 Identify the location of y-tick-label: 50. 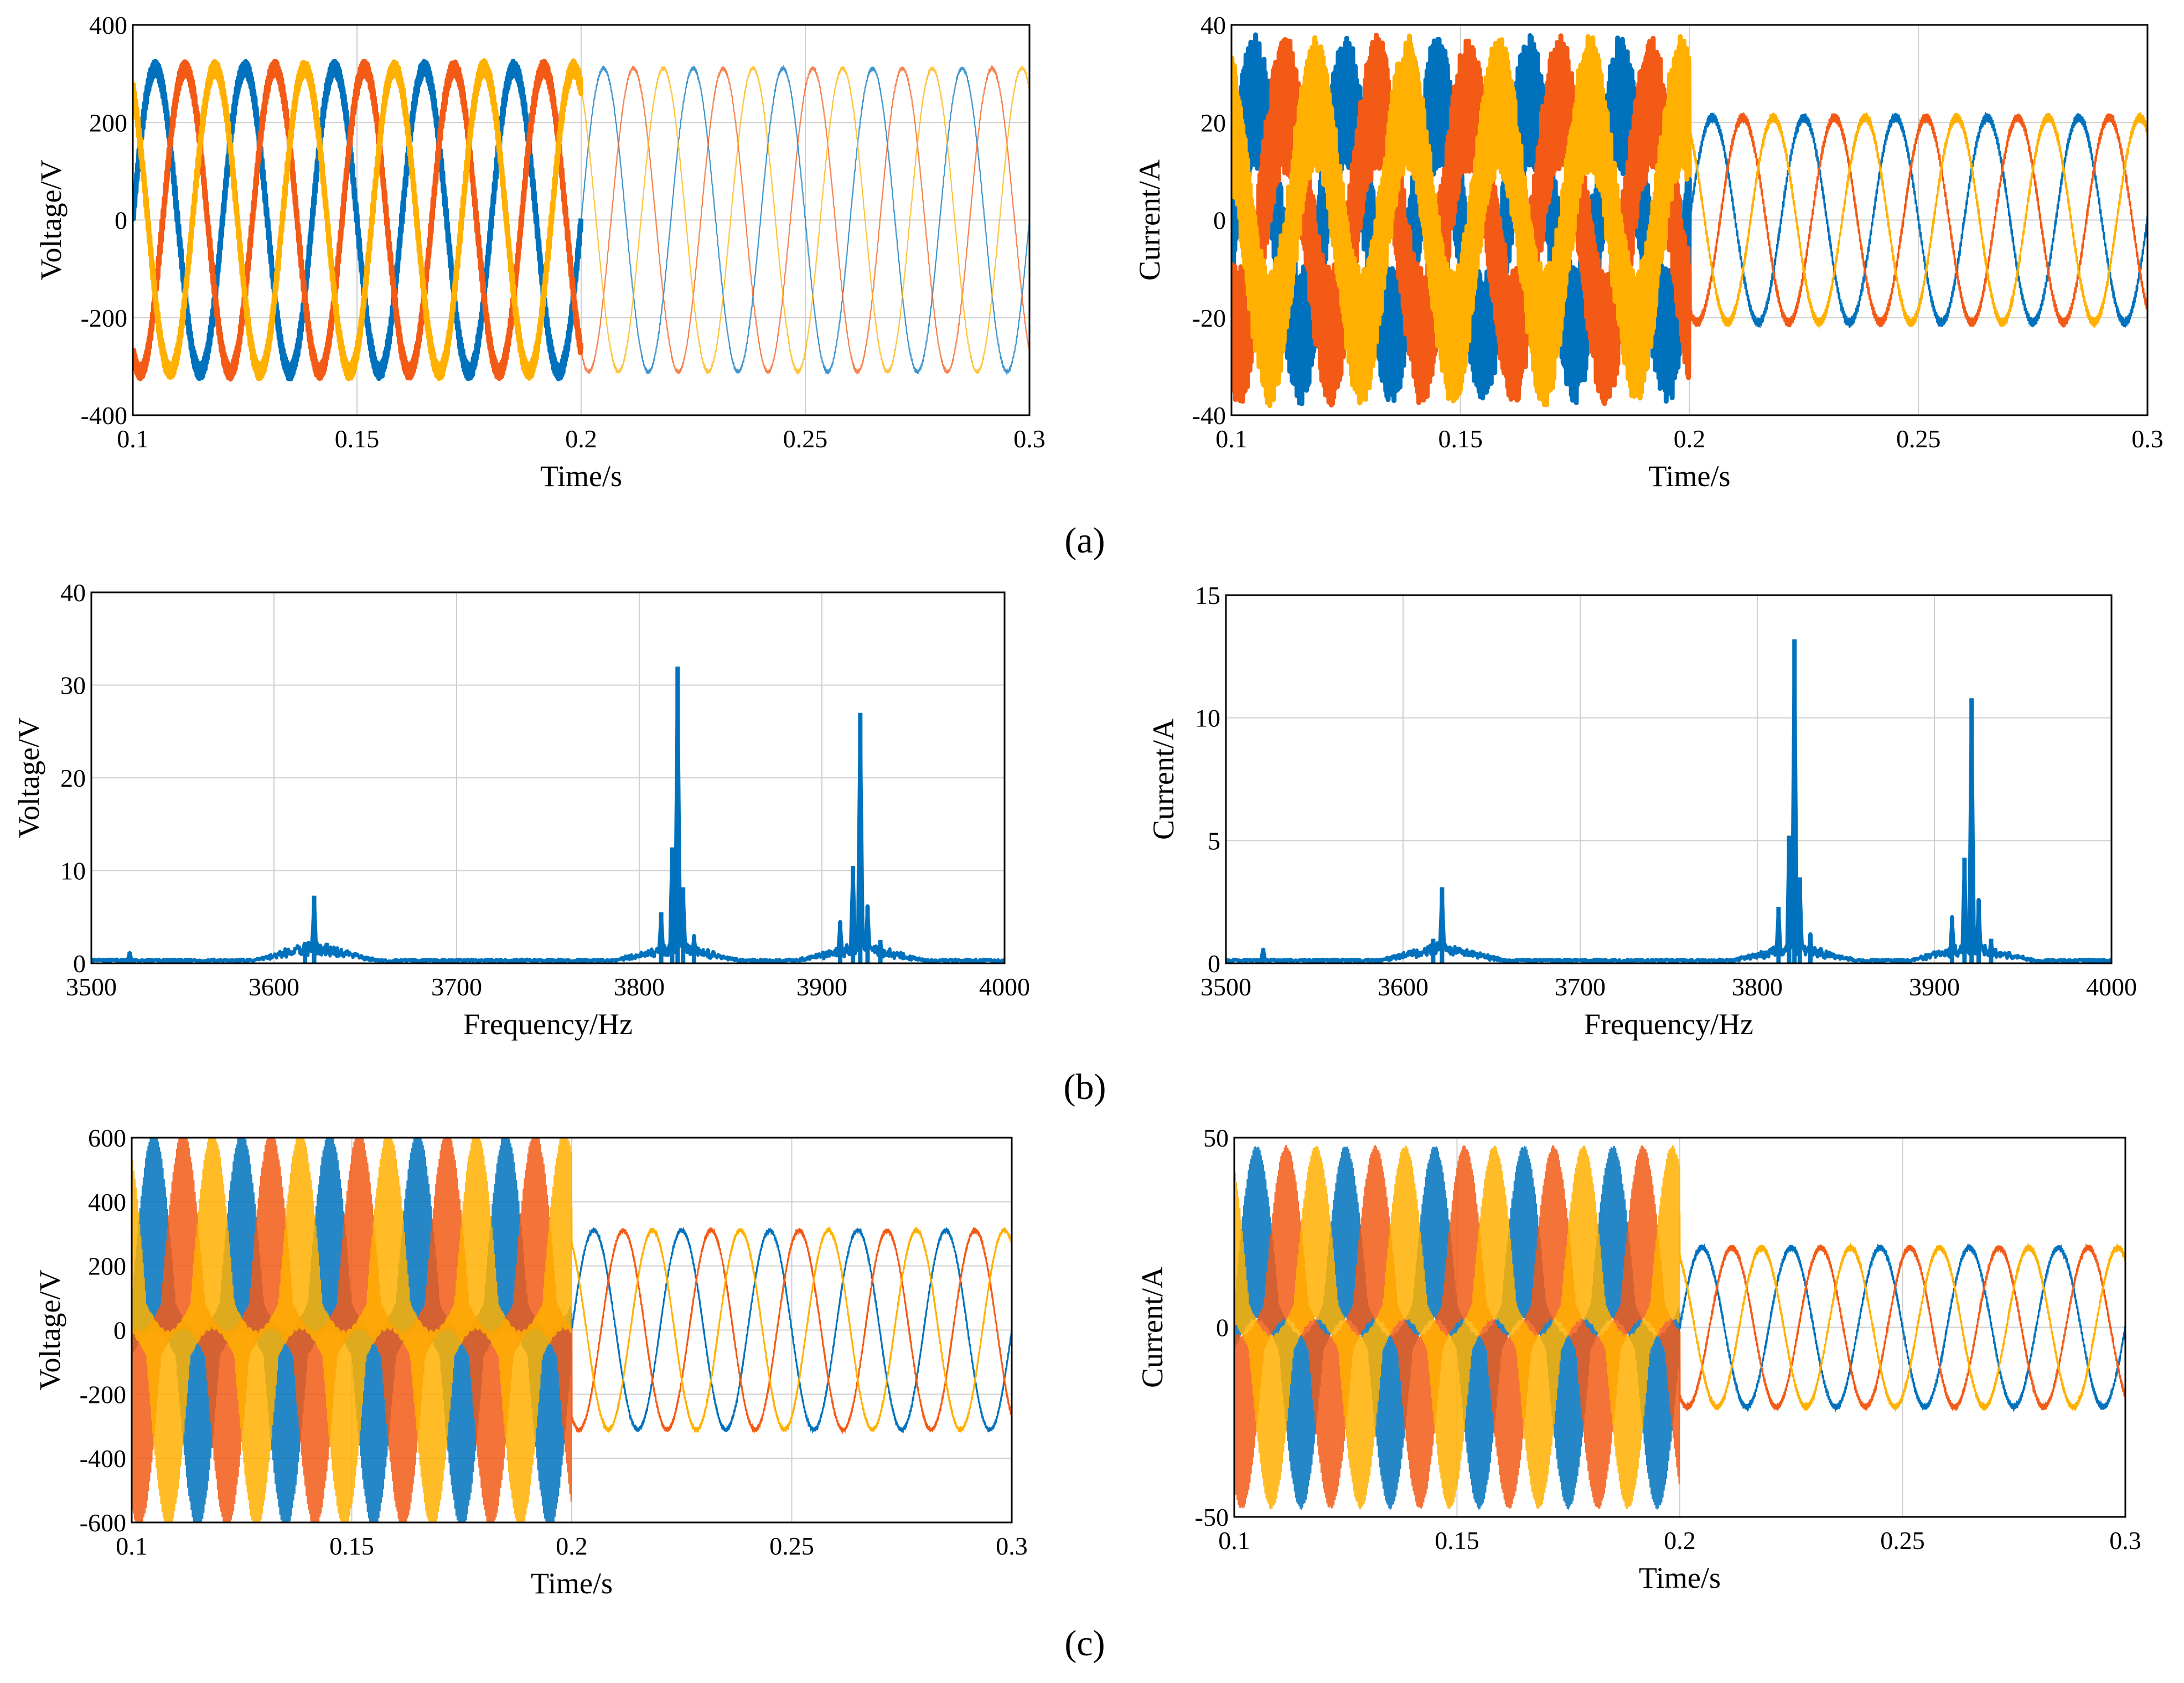
(1216, 1138).